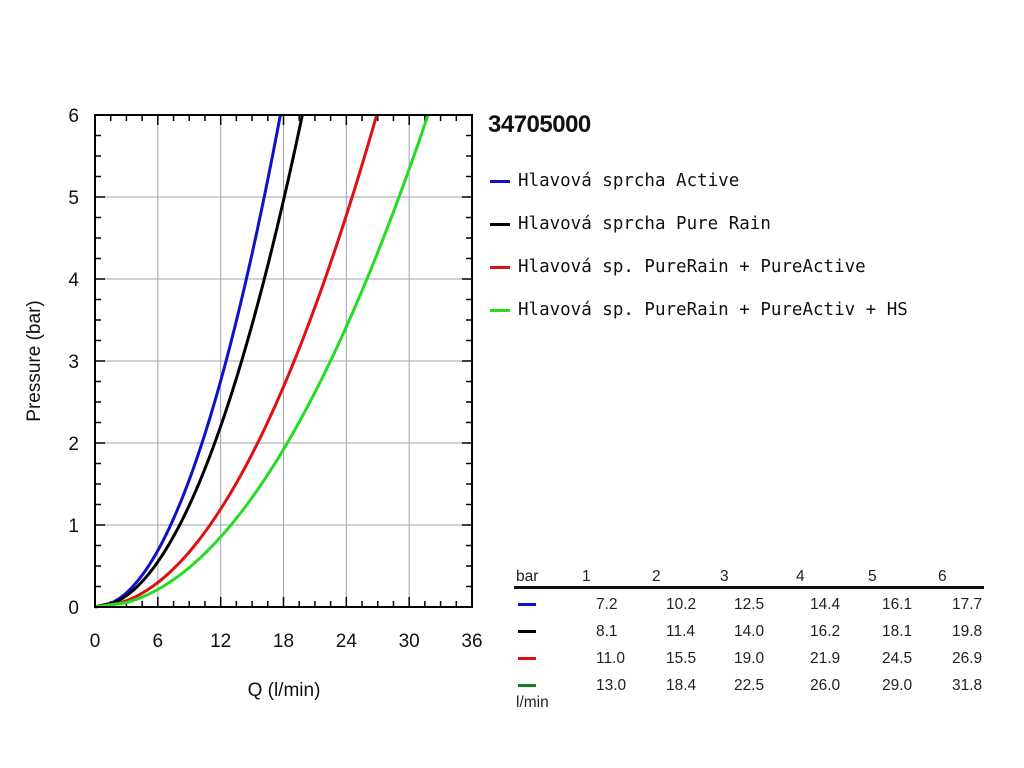 The image size is (1024, 768). Describe the element at coordinates (749, 658) in the screenshot. I see `table-cell: 19.0` at that location.